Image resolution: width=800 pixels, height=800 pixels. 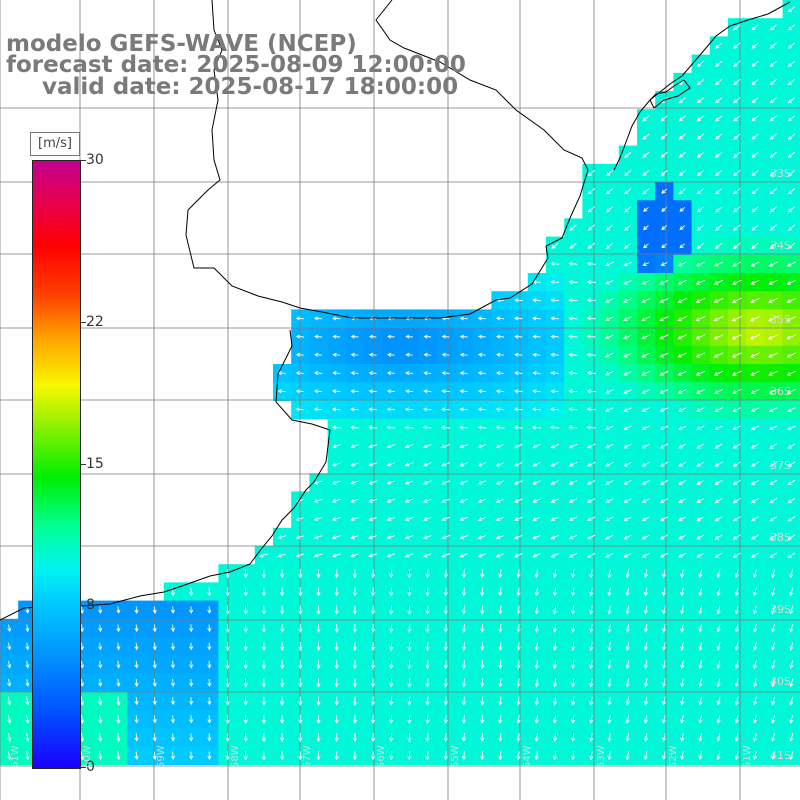 I want to click on latitude-label: 40S, so click(x=780, y=681).